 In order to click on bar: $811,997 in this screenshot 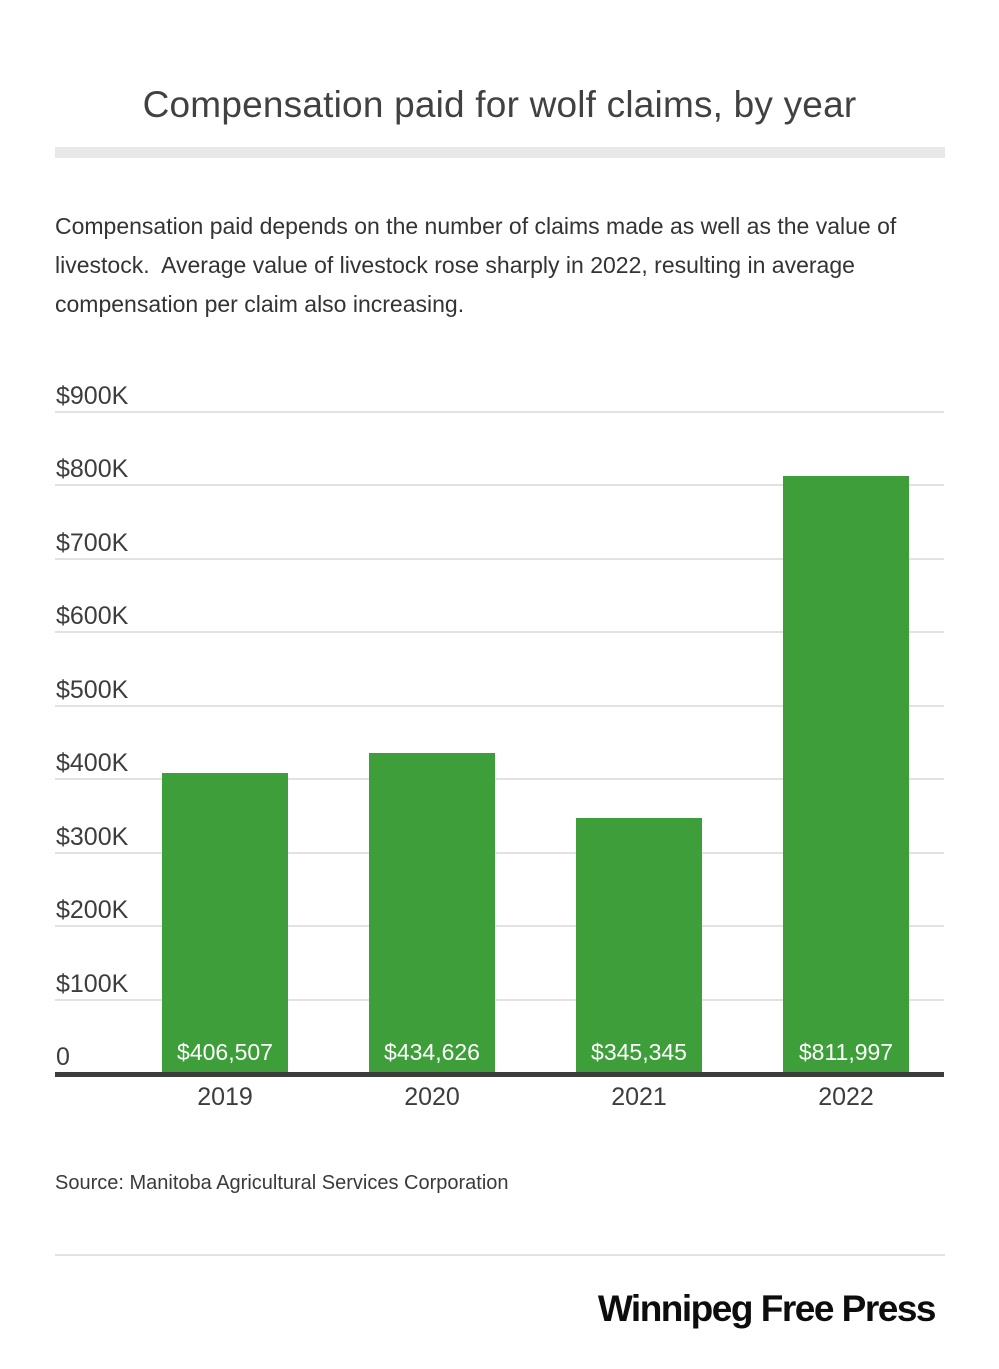, I will do `click(846, 774)`.